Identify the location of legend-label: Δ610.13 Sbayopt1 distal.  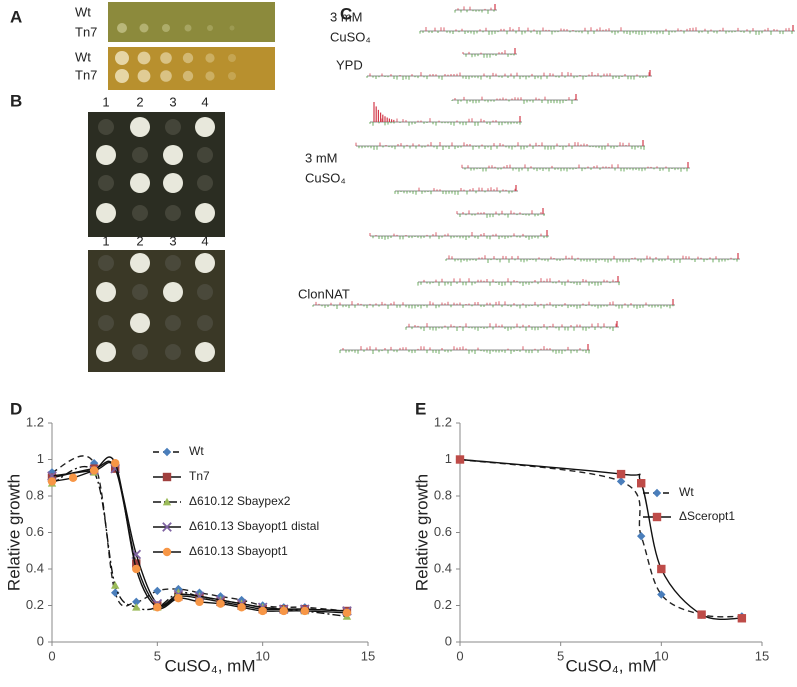
(254, 526).